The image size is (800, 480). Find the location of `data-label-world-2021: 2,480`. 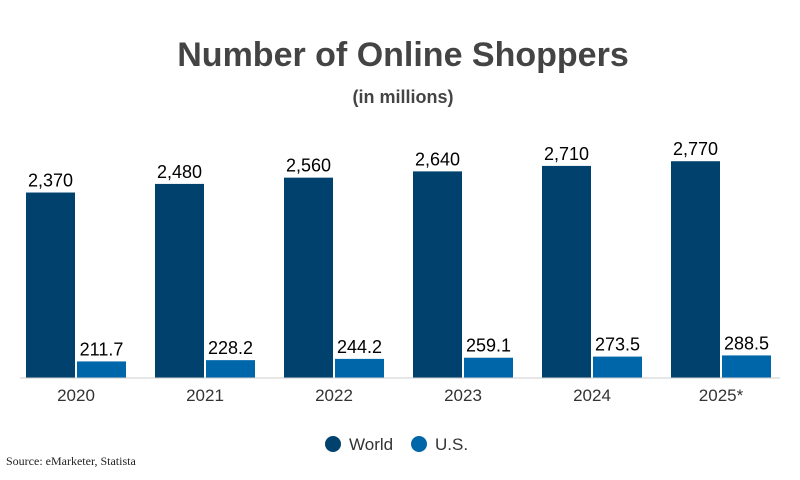

data-label-world-2021: 2,480 is located at coordinates (179, 172).